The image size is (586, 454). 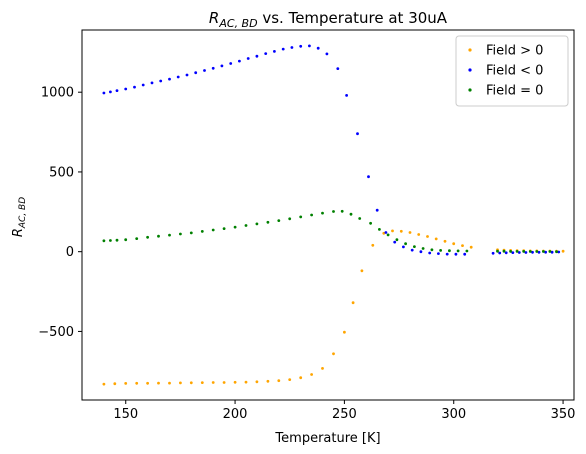 What do you see at coordinates (470, 70) in the screenshot?
I see `legend-marker` at bounding box center [470, 70].